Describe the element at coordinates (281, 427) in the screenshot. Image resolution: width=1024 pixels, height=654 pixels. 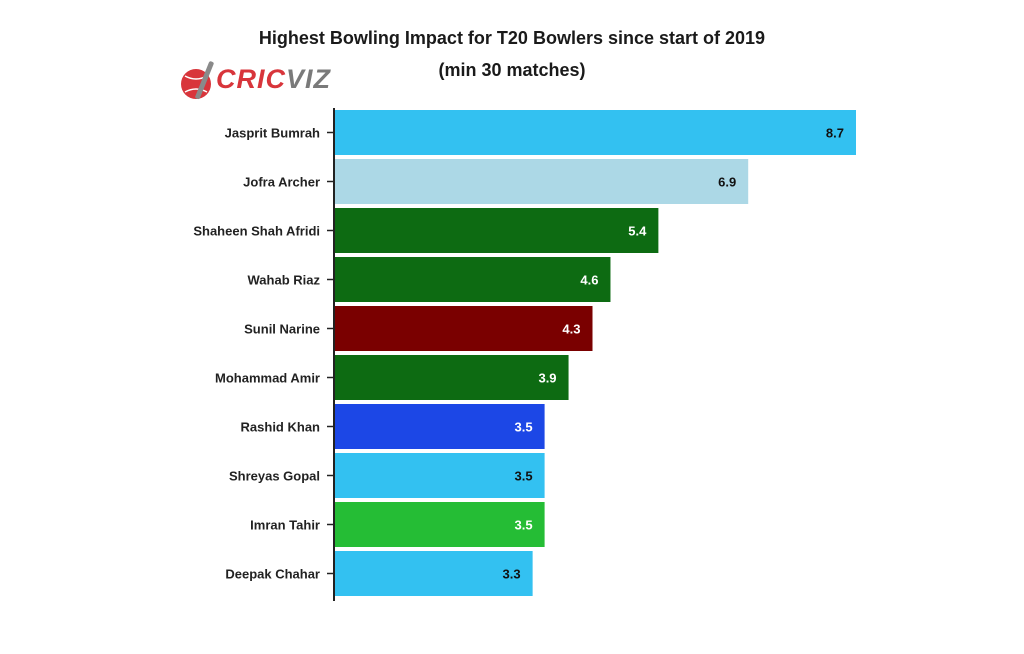
I see `category-label: Rashid Khan` at that location.